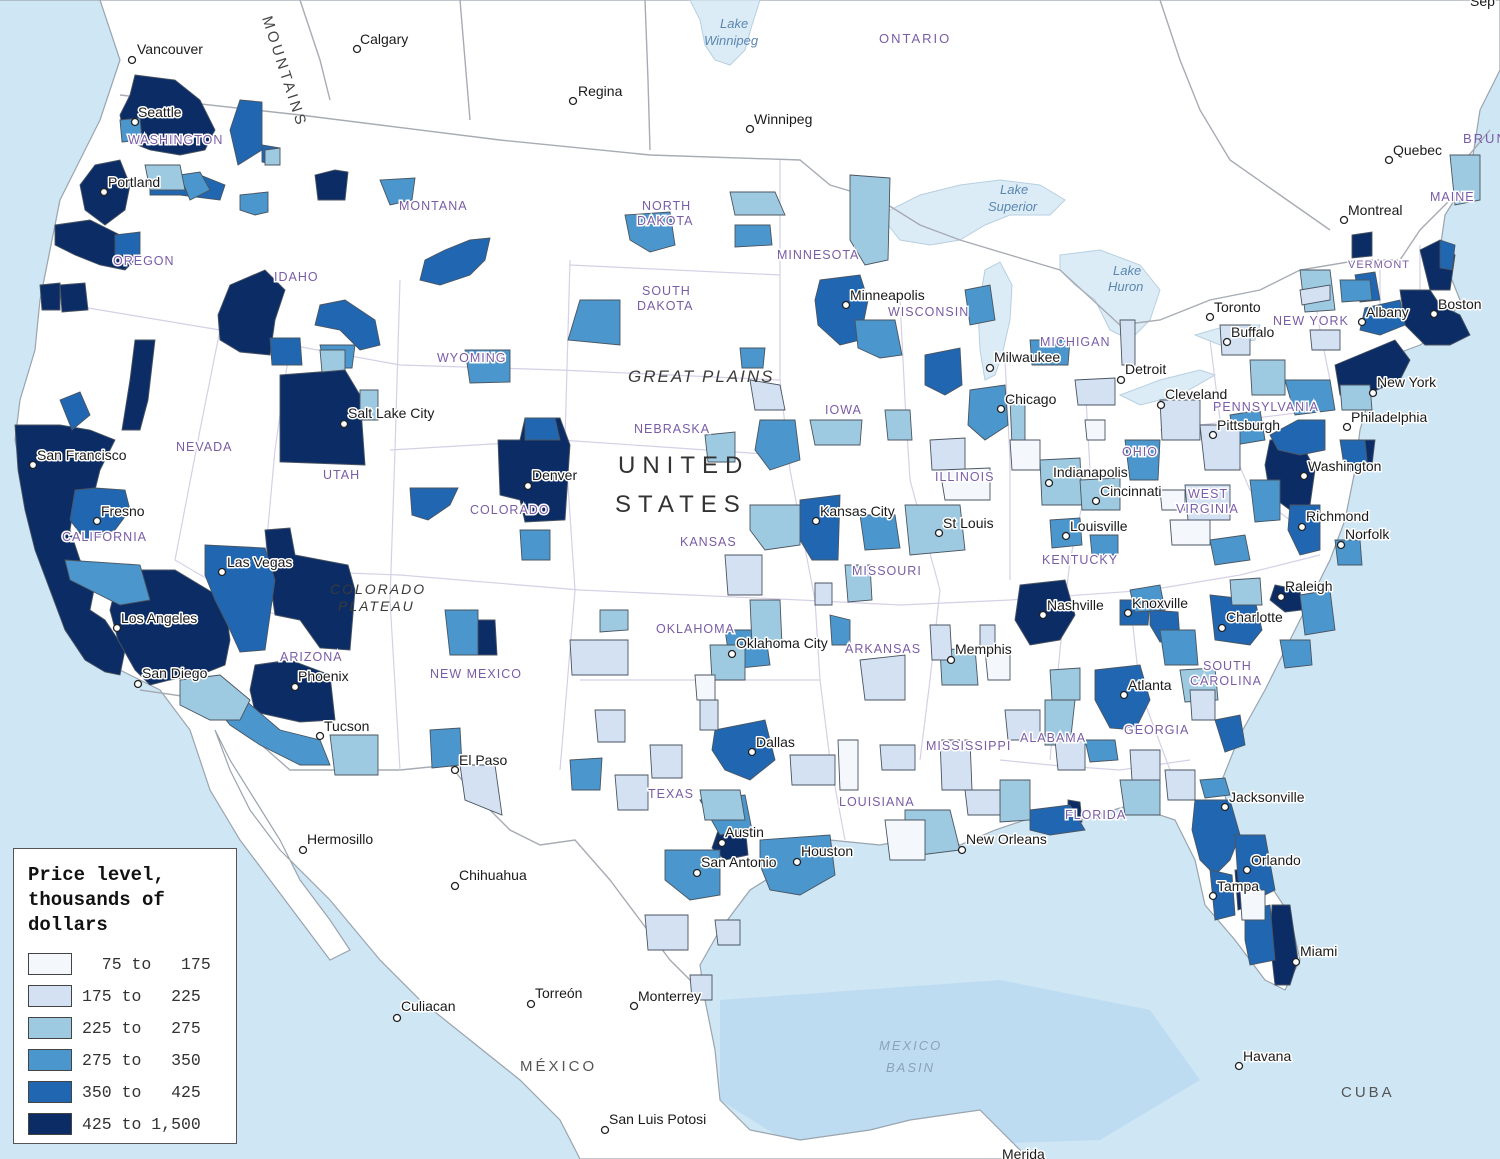 The image size is (1500, 1159). What do you see at coordinates (175, 673) in the screenshot?
I see `svg-text: San Diego` at bounding box center [175, 673].